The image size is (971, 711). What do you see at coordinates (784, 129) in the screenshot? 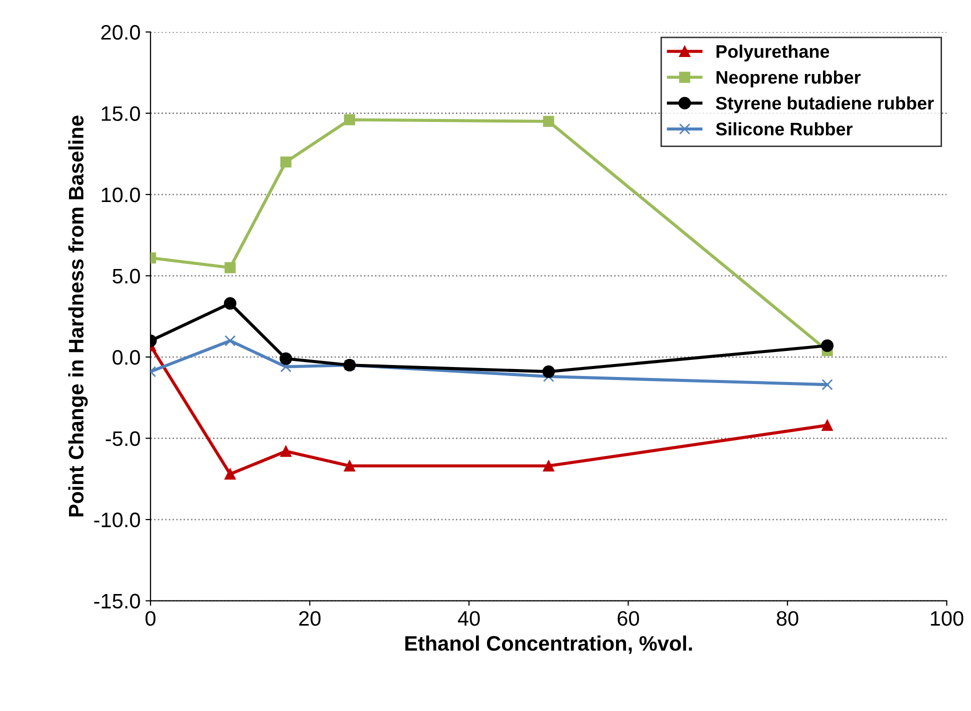
I see `legend-label: Silicone Rubber` at bounding box center [784, 129].